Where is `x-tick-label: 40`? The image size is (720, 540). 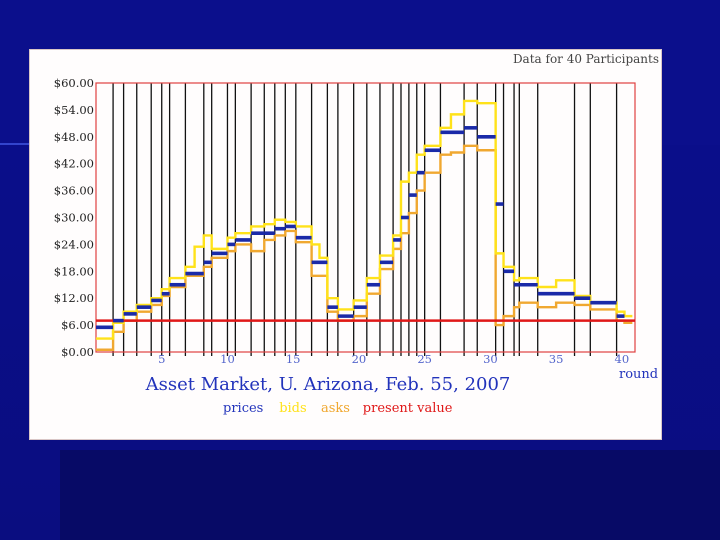 x-tick-label: 40 is located at coordinates (622, 359).